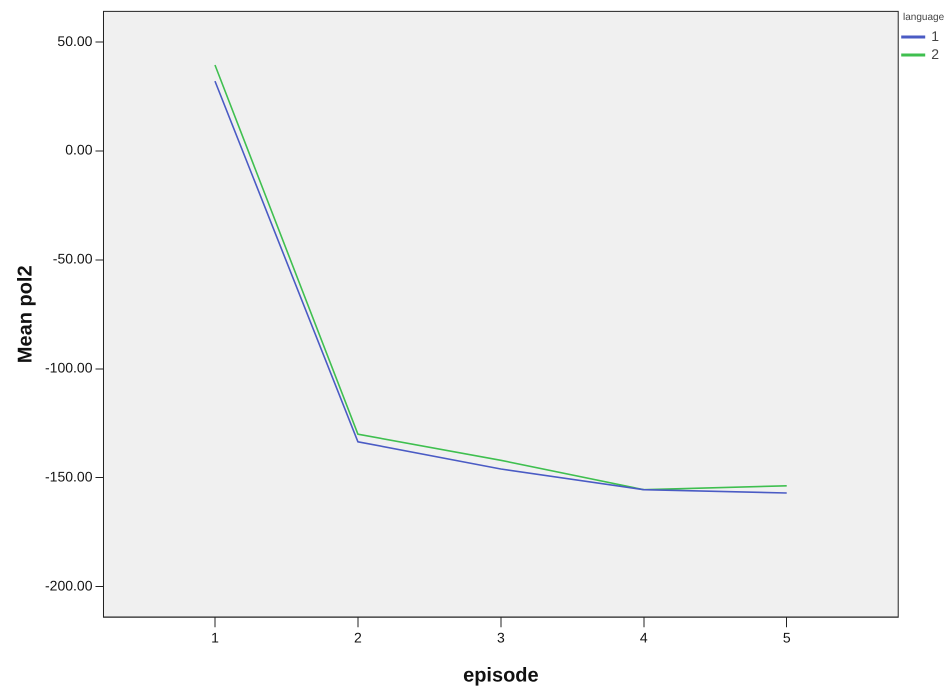 This screenshot has width=949, height=697. I want to click on y-tick-label: 50.00, so click(75, 40).